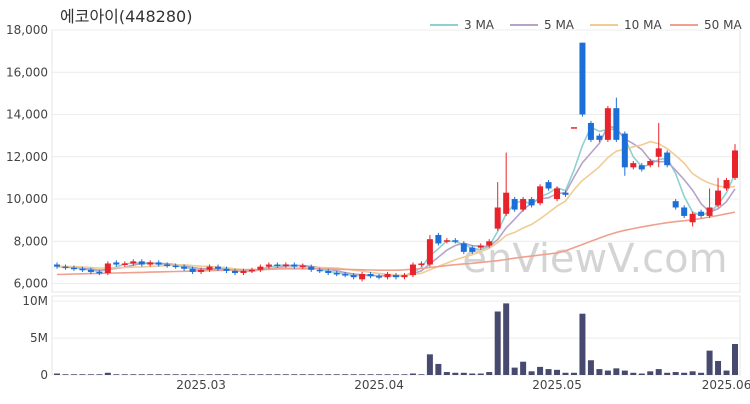 This screenshot has height=404, width=750. Describe the element at coordinates (126, 16) in the screenshot. I see `chart-title: 에코아이(448280)` at that location.